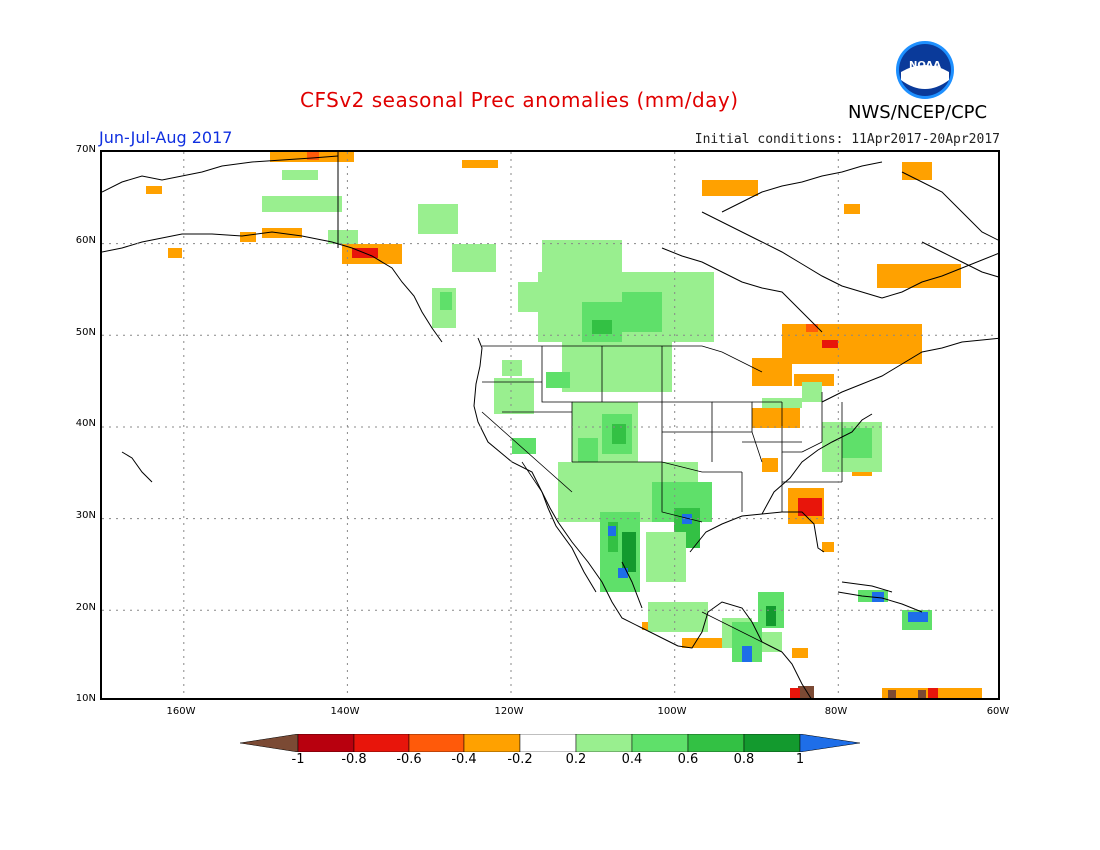 Image resolution: width=1100 pixels, height=850 pixels. Describe the element at coordinates (662, 494) in the screenshot. I see `political-boundaries` at that location.